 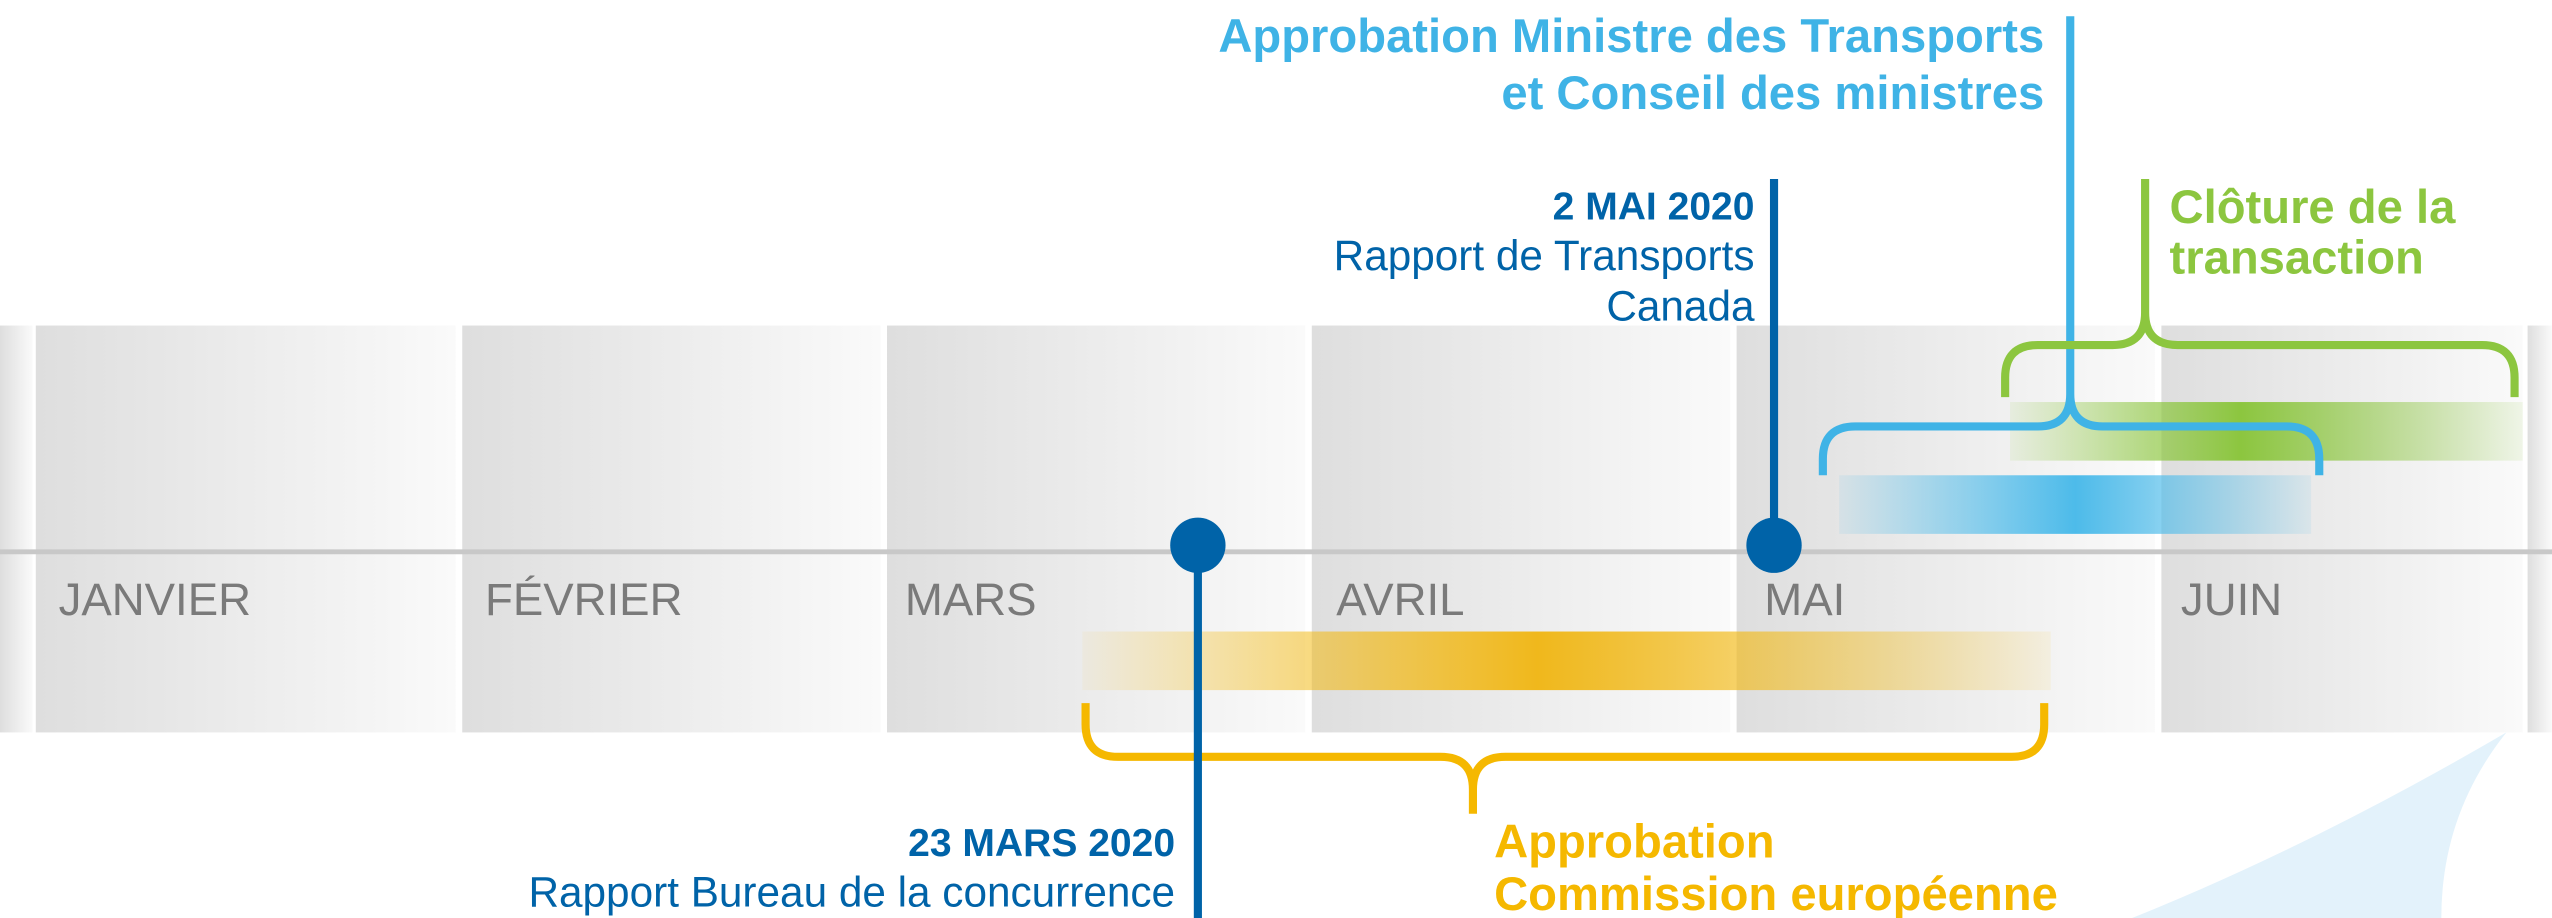 I want to click on phase-label: et Conseil des ministres, so click(x=1772, y=93).